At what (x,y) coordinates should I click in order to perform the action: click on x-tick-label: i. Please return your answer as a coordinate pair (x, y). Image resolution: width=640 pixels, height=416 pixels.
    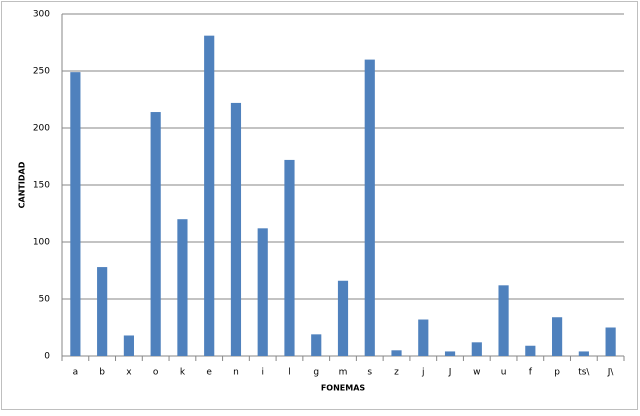
    Looking at the image, I should click on (262, 373).